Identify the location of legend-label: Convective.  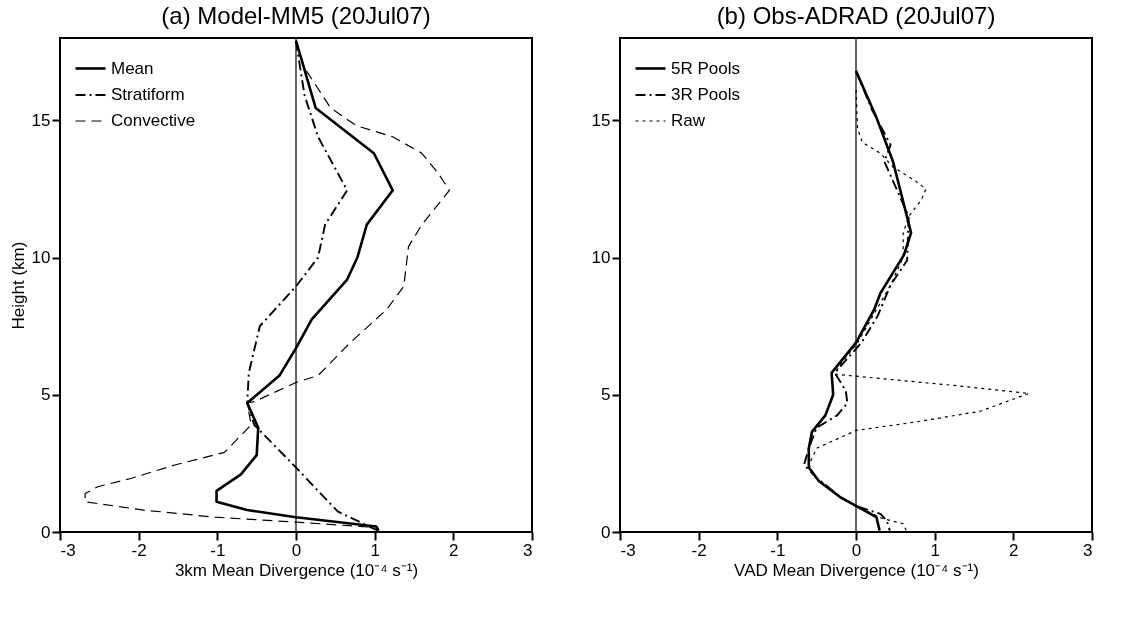
(153, 120).